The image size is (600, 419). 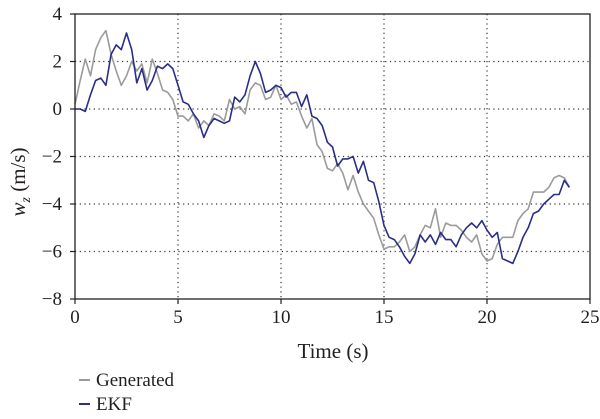 I want to click on y-tick-label: 2, so click(x=58, y=62).